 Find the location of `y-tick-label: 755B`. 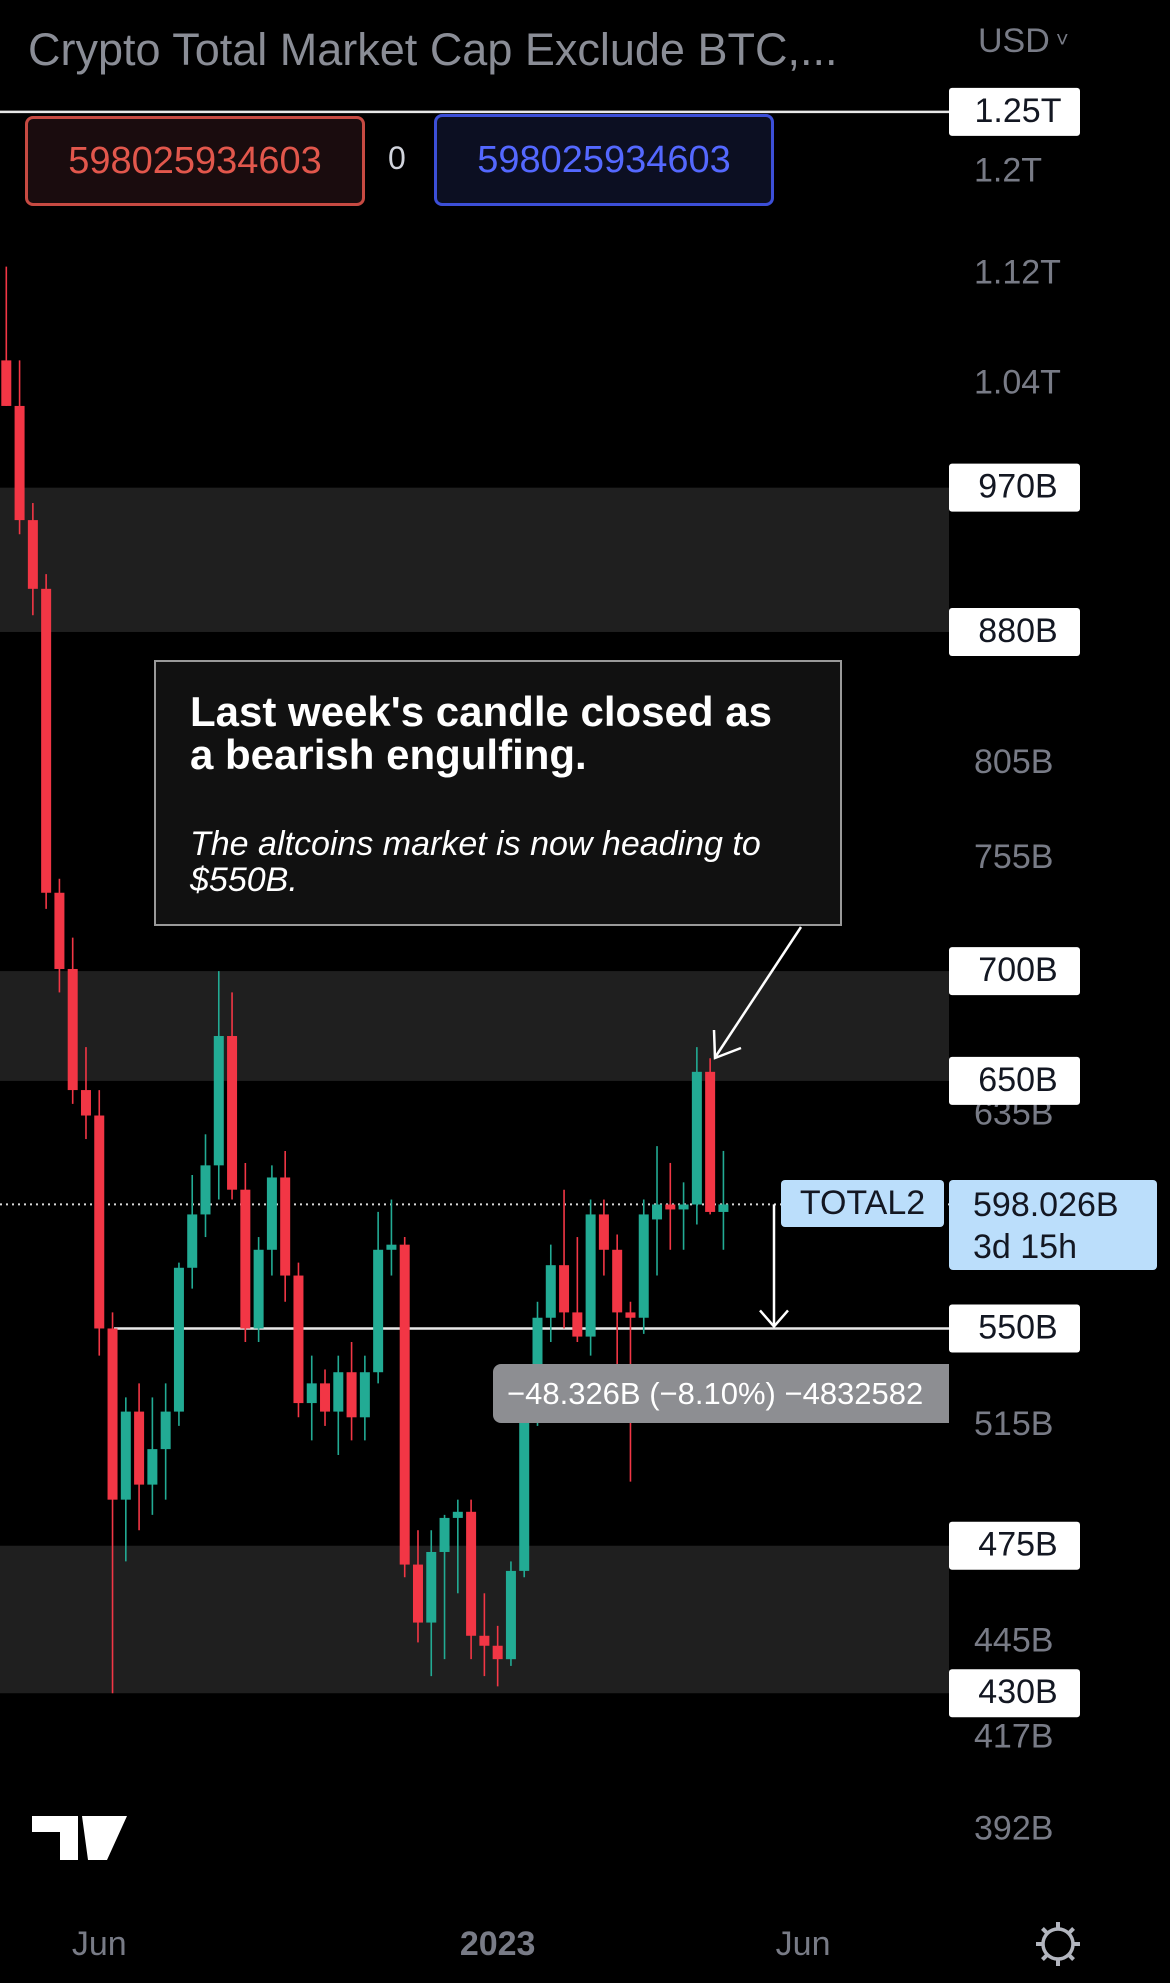

y-tick-label: 755B is located at coordinates (1013, 857).